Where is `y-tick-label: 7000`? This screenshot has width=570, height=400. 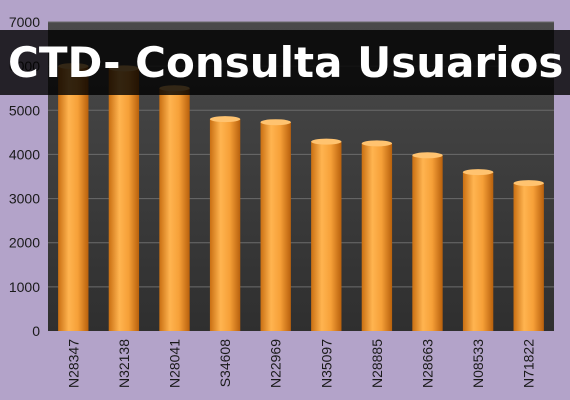
y-tick-label: 7000 is located at coordinates (24, 22).